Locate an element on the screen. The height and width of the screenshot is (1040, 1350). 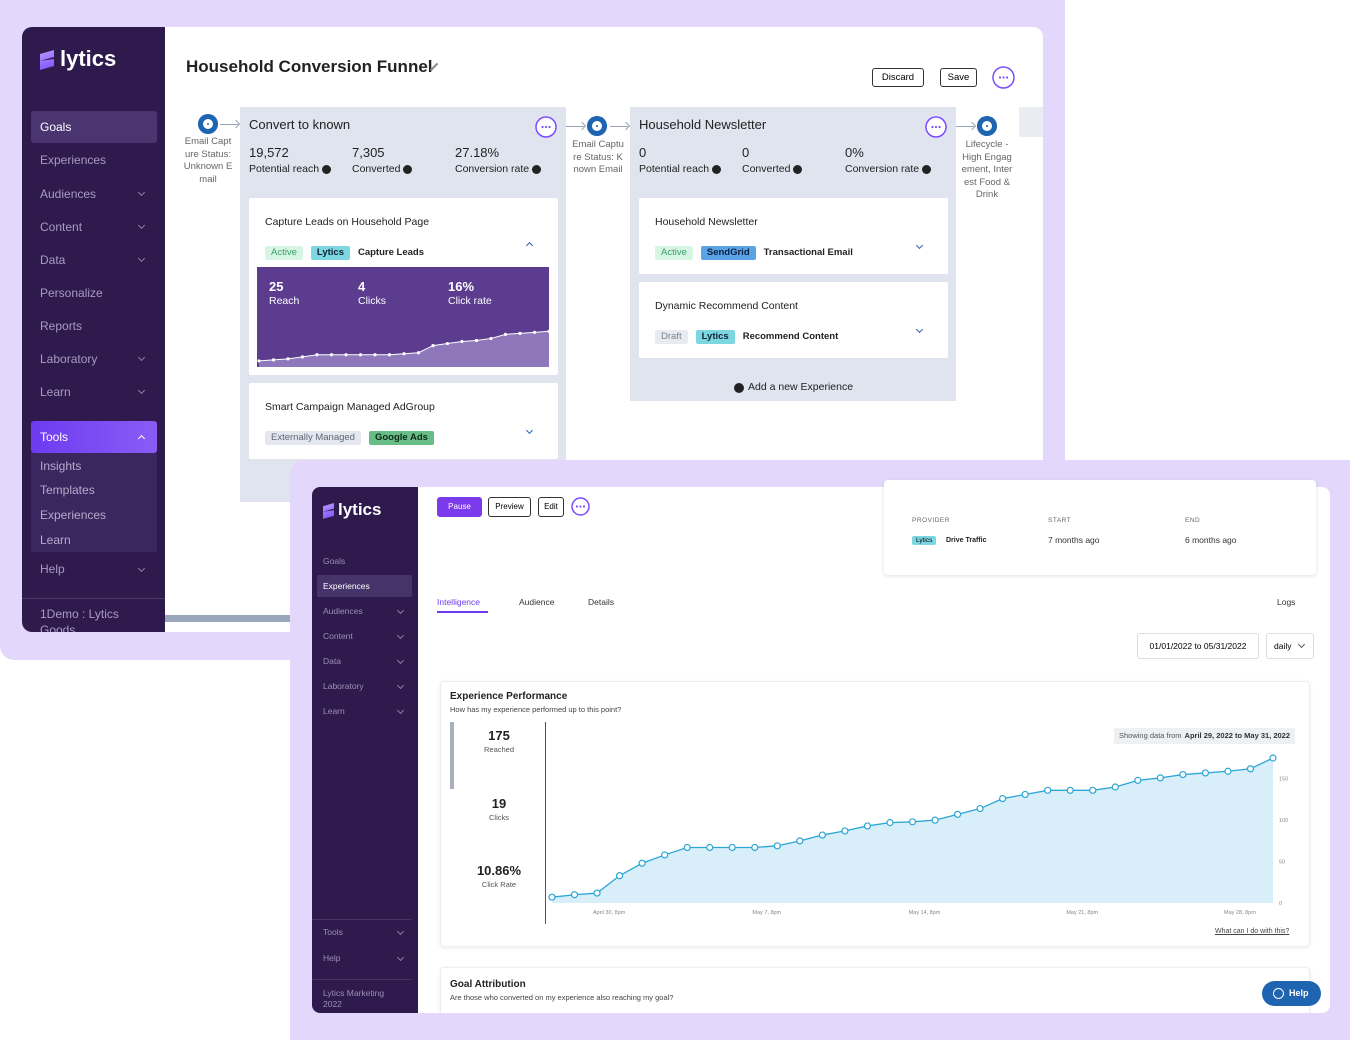
help-link: What can I do with this? is located at coordinates (1252, 931).